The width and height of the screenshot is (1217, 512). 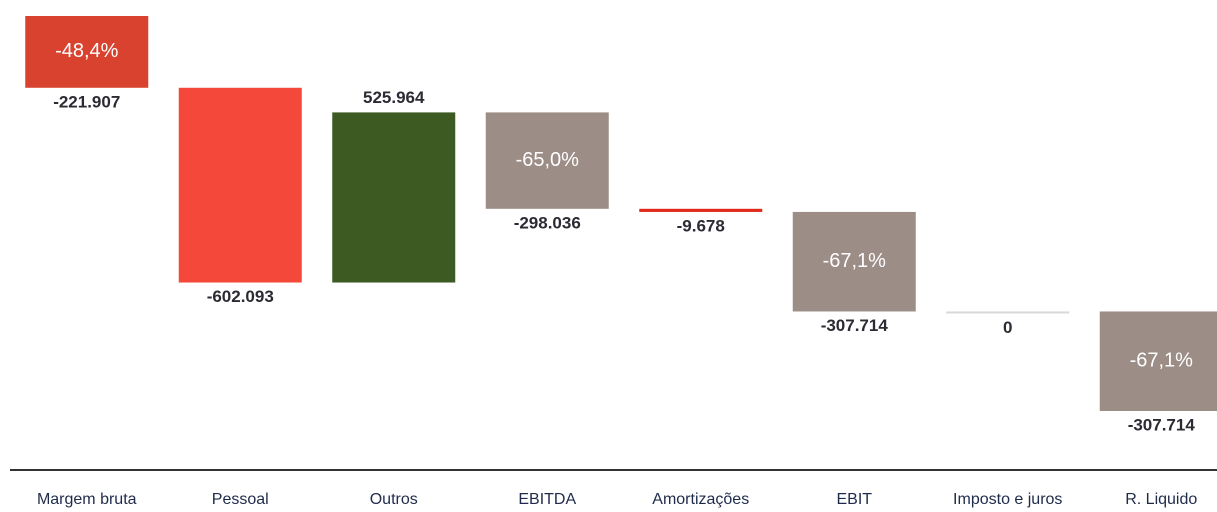 I want to click on x-tick-label: Margem bruta, so click(x=87, y=499).